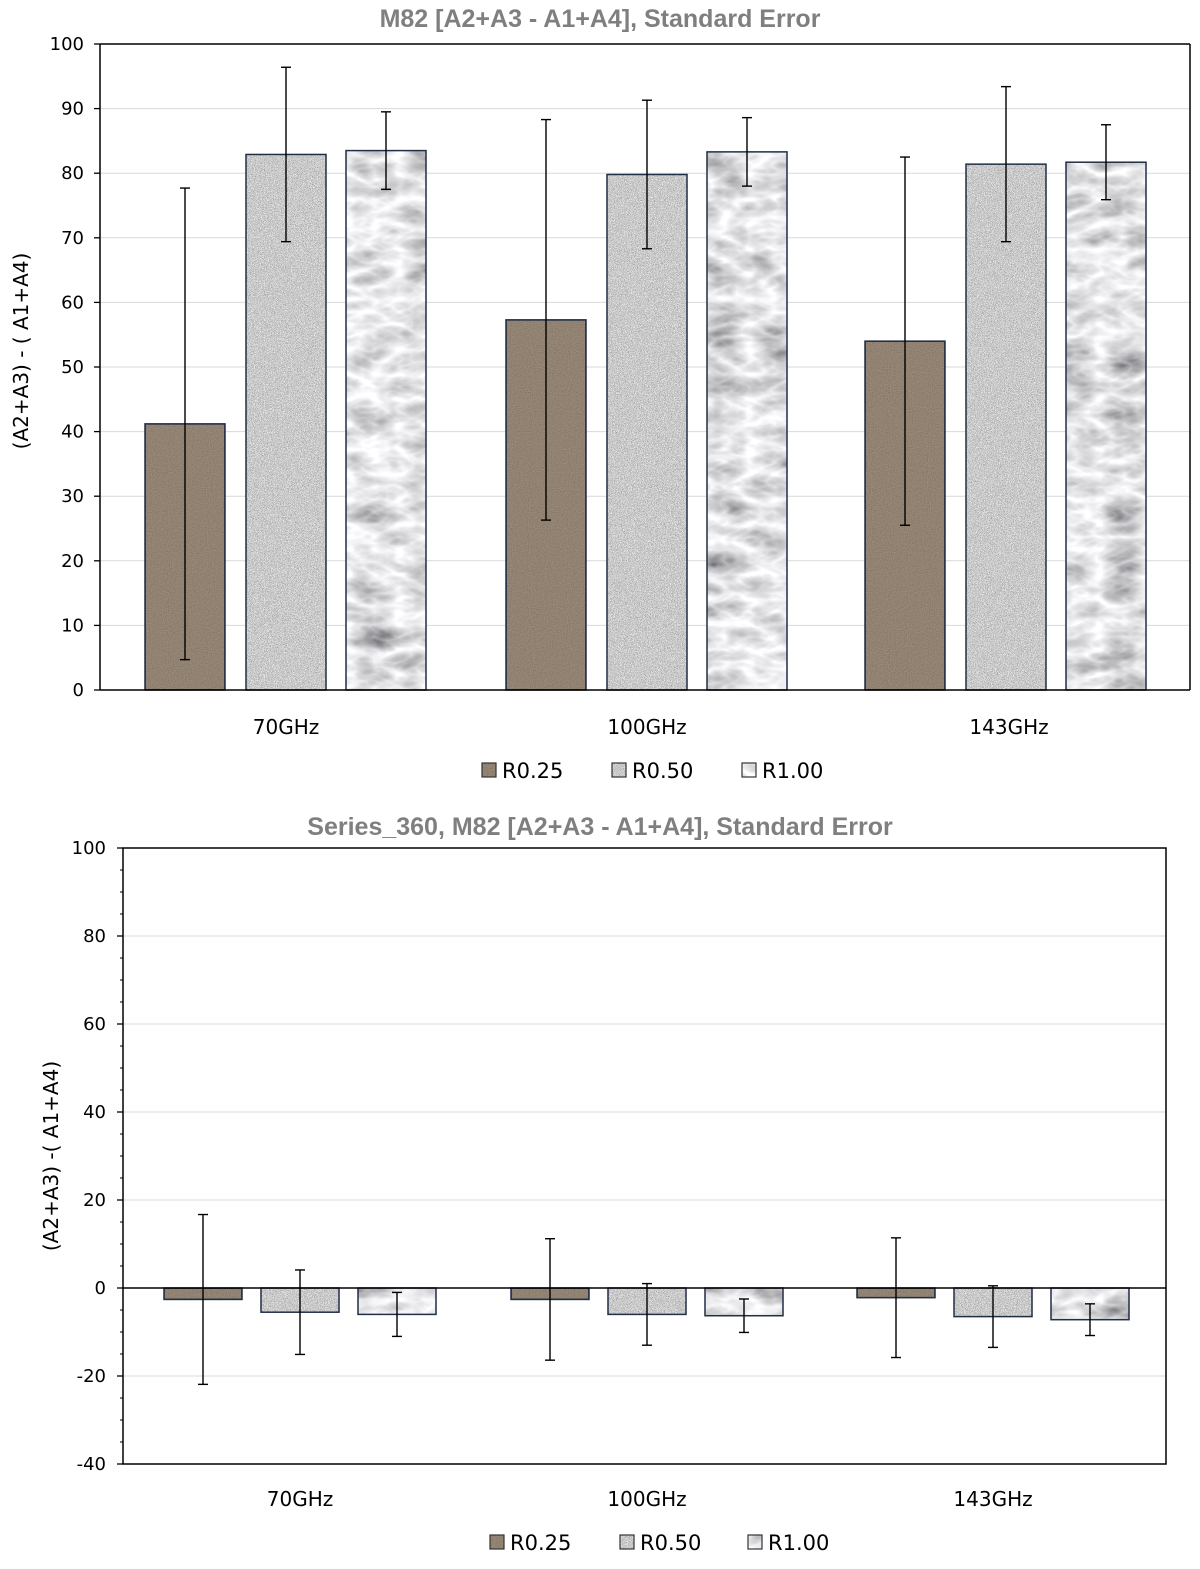 The width and height of the screenshot is (1200, 1569). I want to click on y-tick-label: 70, so click(72, 238).